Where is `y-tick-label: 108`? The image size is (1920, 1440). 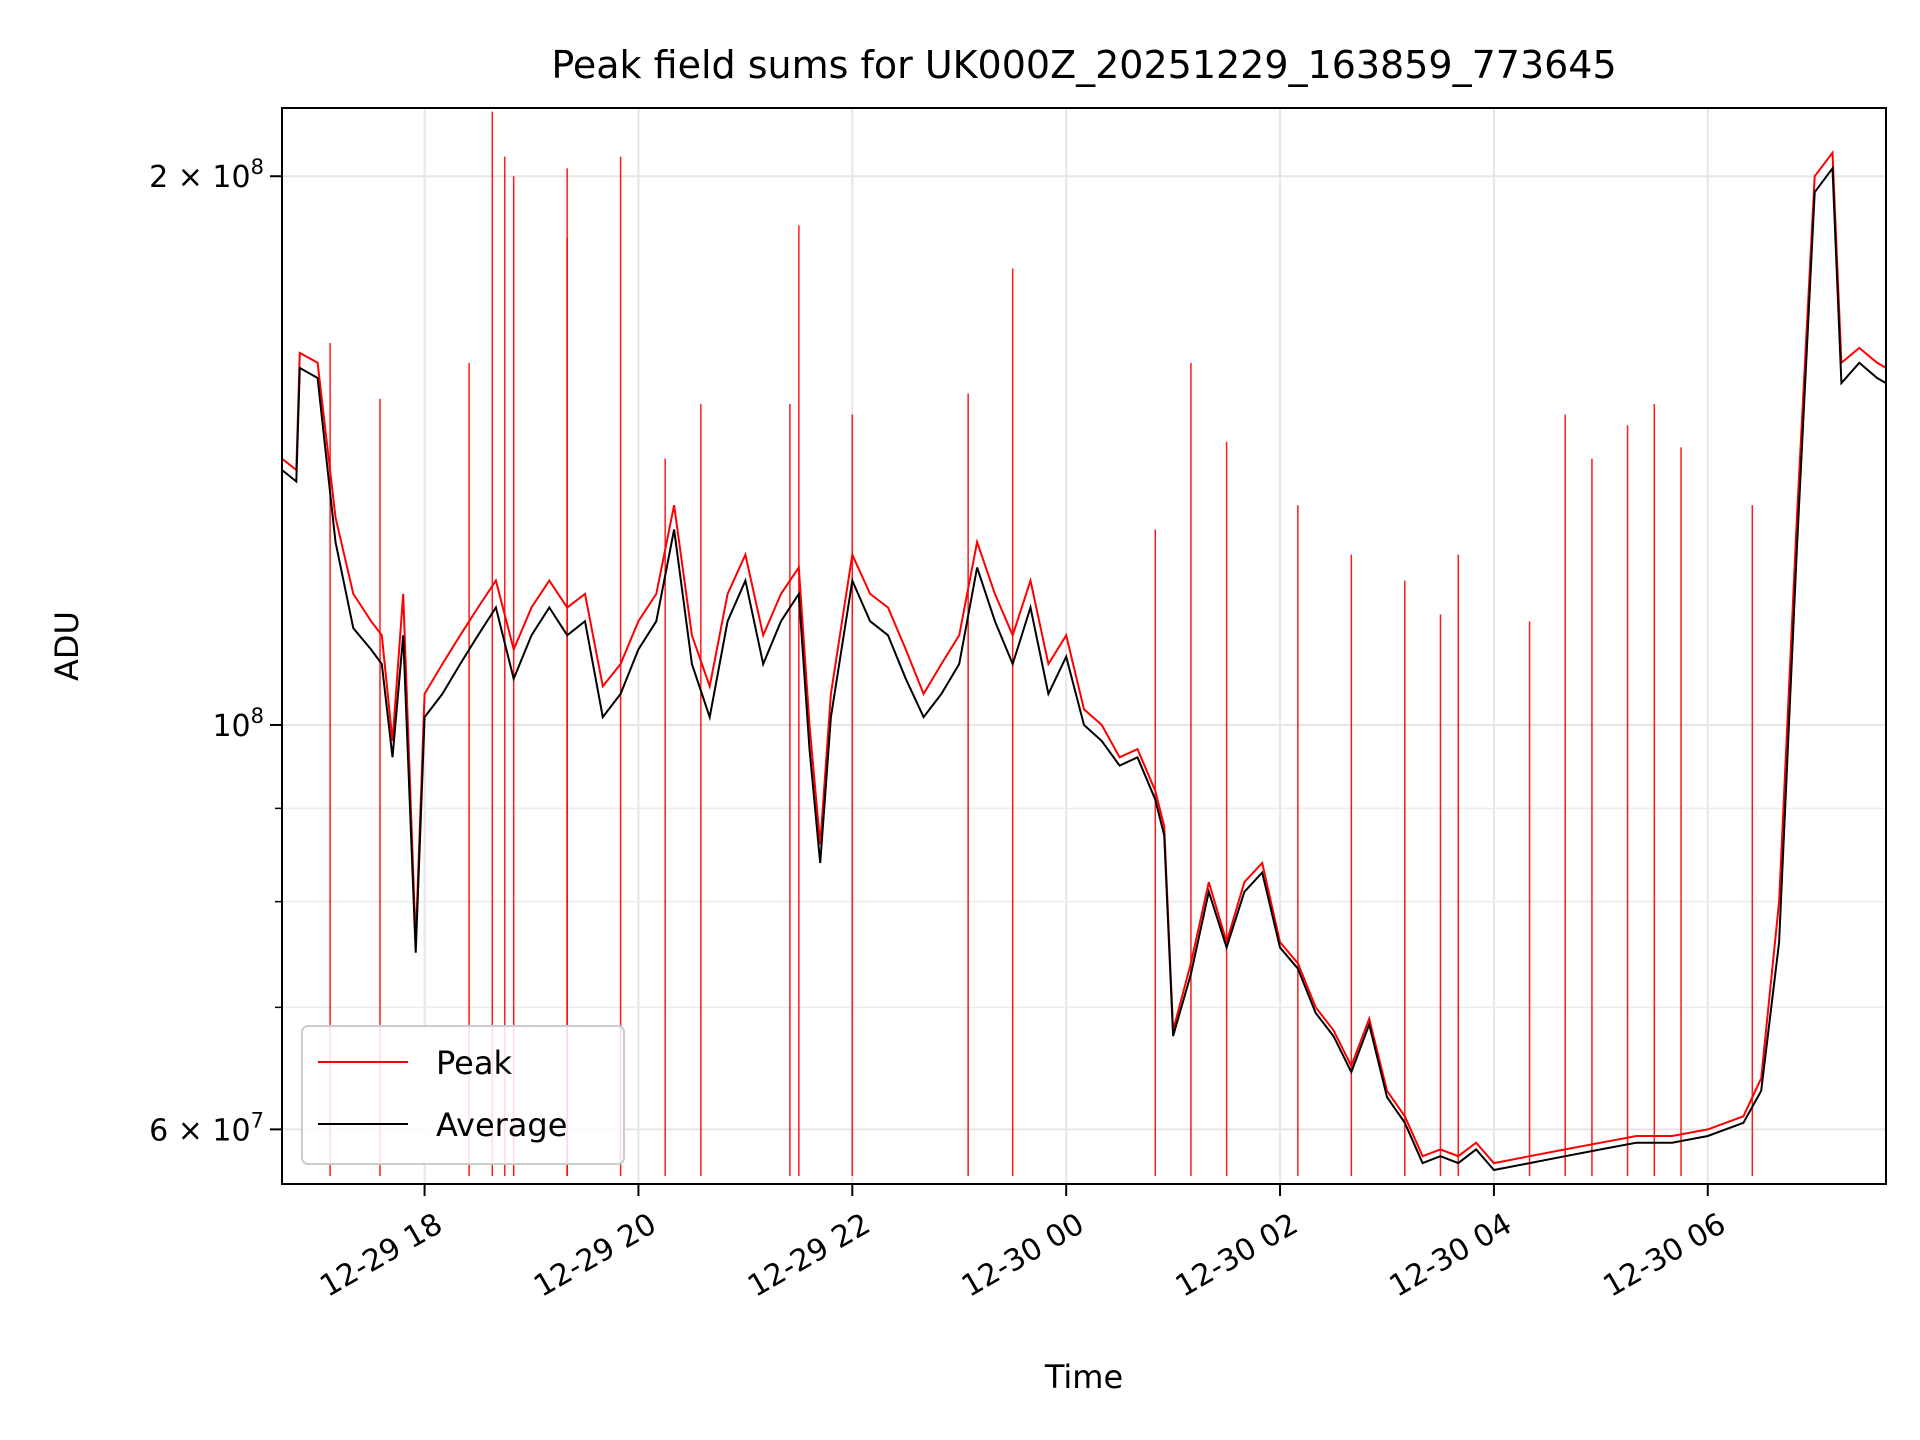 y-tick-label: 108 is located at coordinates (238, 724).